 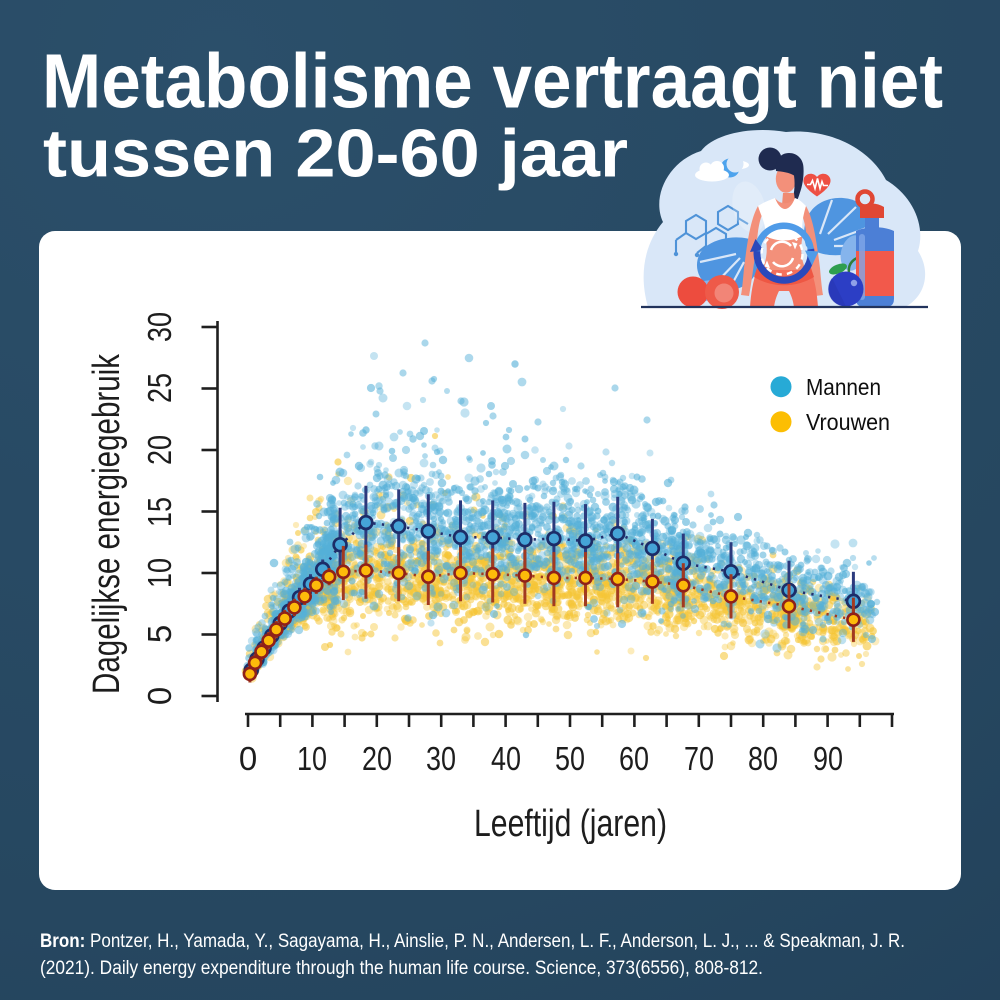 I want to click on svg-text: Metabolisme vertraagt niet, so click(x=492, y=82).